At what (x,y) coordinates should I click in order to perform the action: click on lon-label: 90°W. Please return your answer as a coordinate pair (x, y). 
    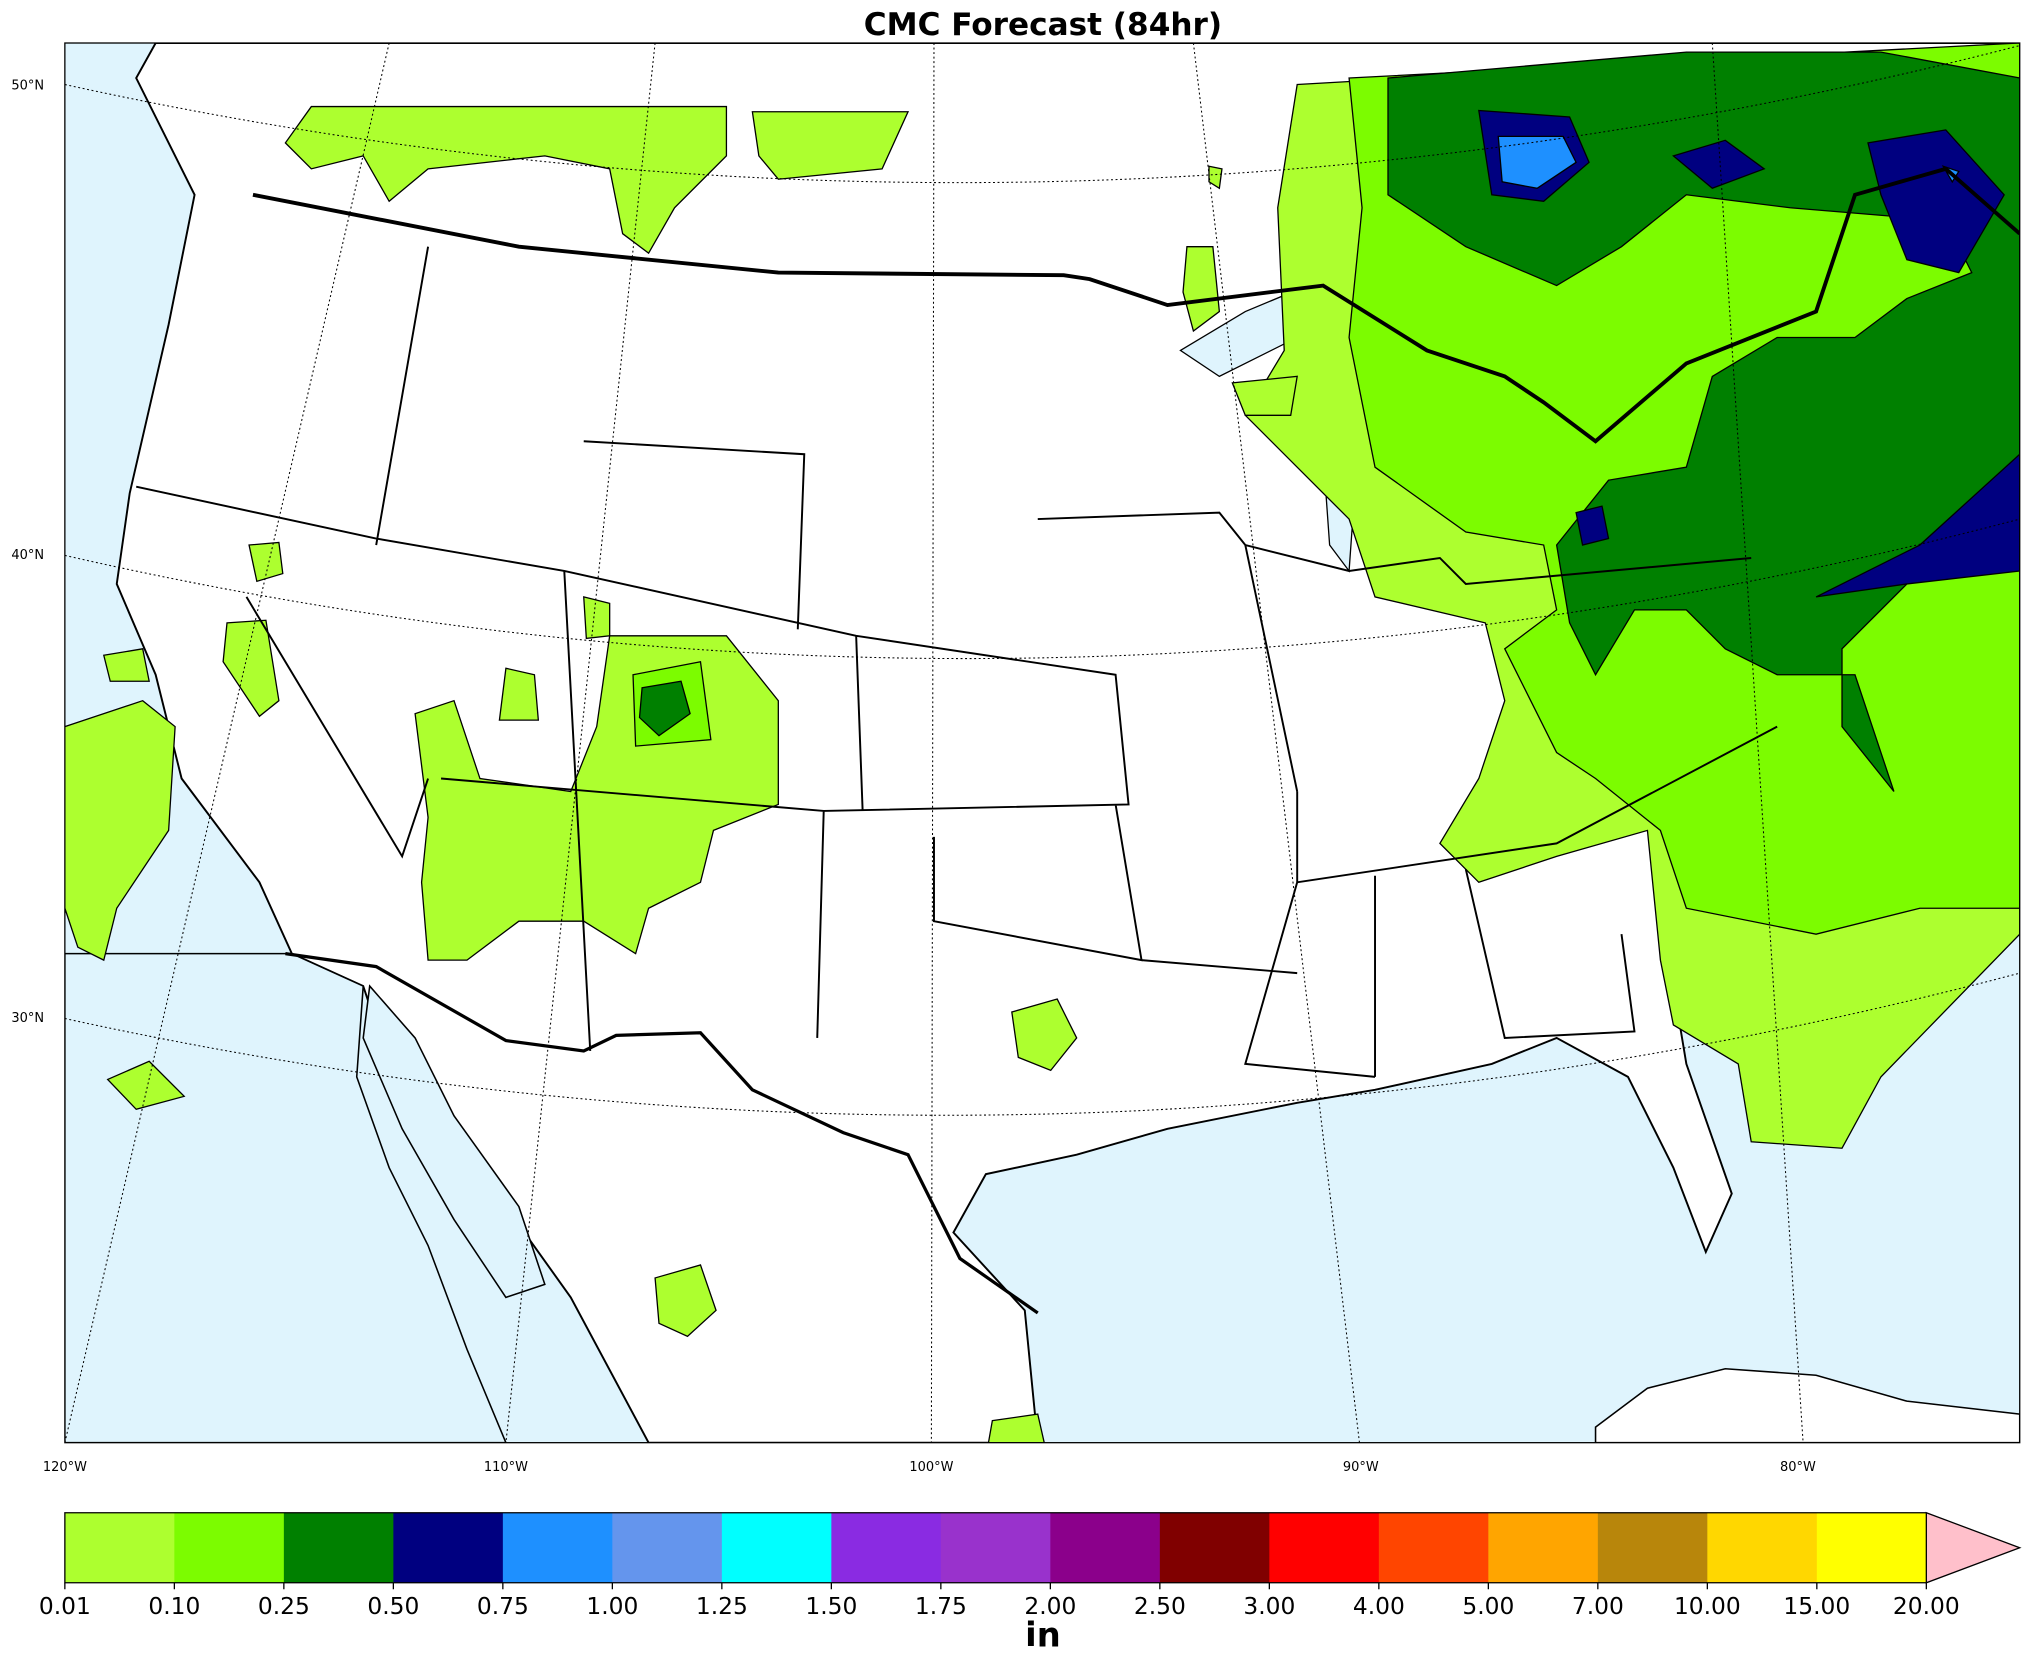
    Looking at the image, I should click on (1361, 1467).